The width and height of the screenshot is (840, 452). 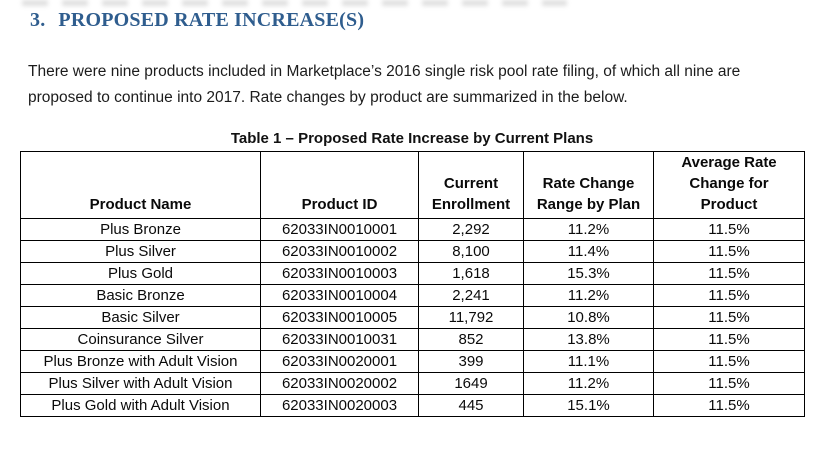 What do you see at coordinates (588, 405) in the screenshot?
I see `table-cell: 15.1%` at bounding box center [588, 405].